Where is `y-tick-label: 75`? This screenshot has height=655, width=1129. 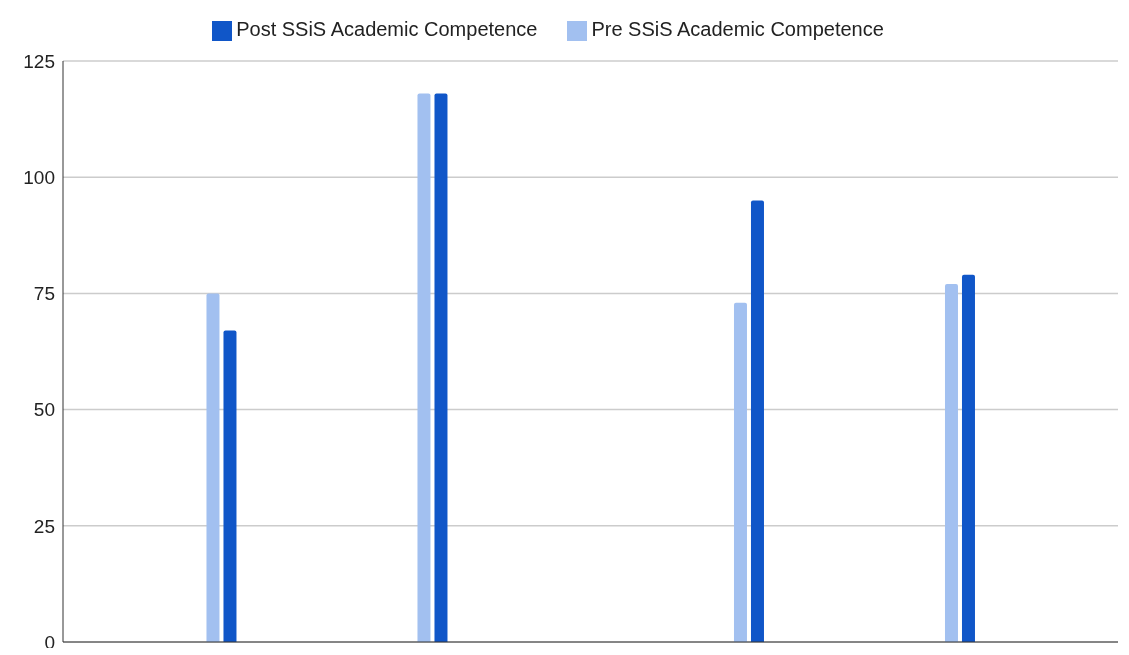
y-tick-label: 75 is located at coordinates (44, 294).